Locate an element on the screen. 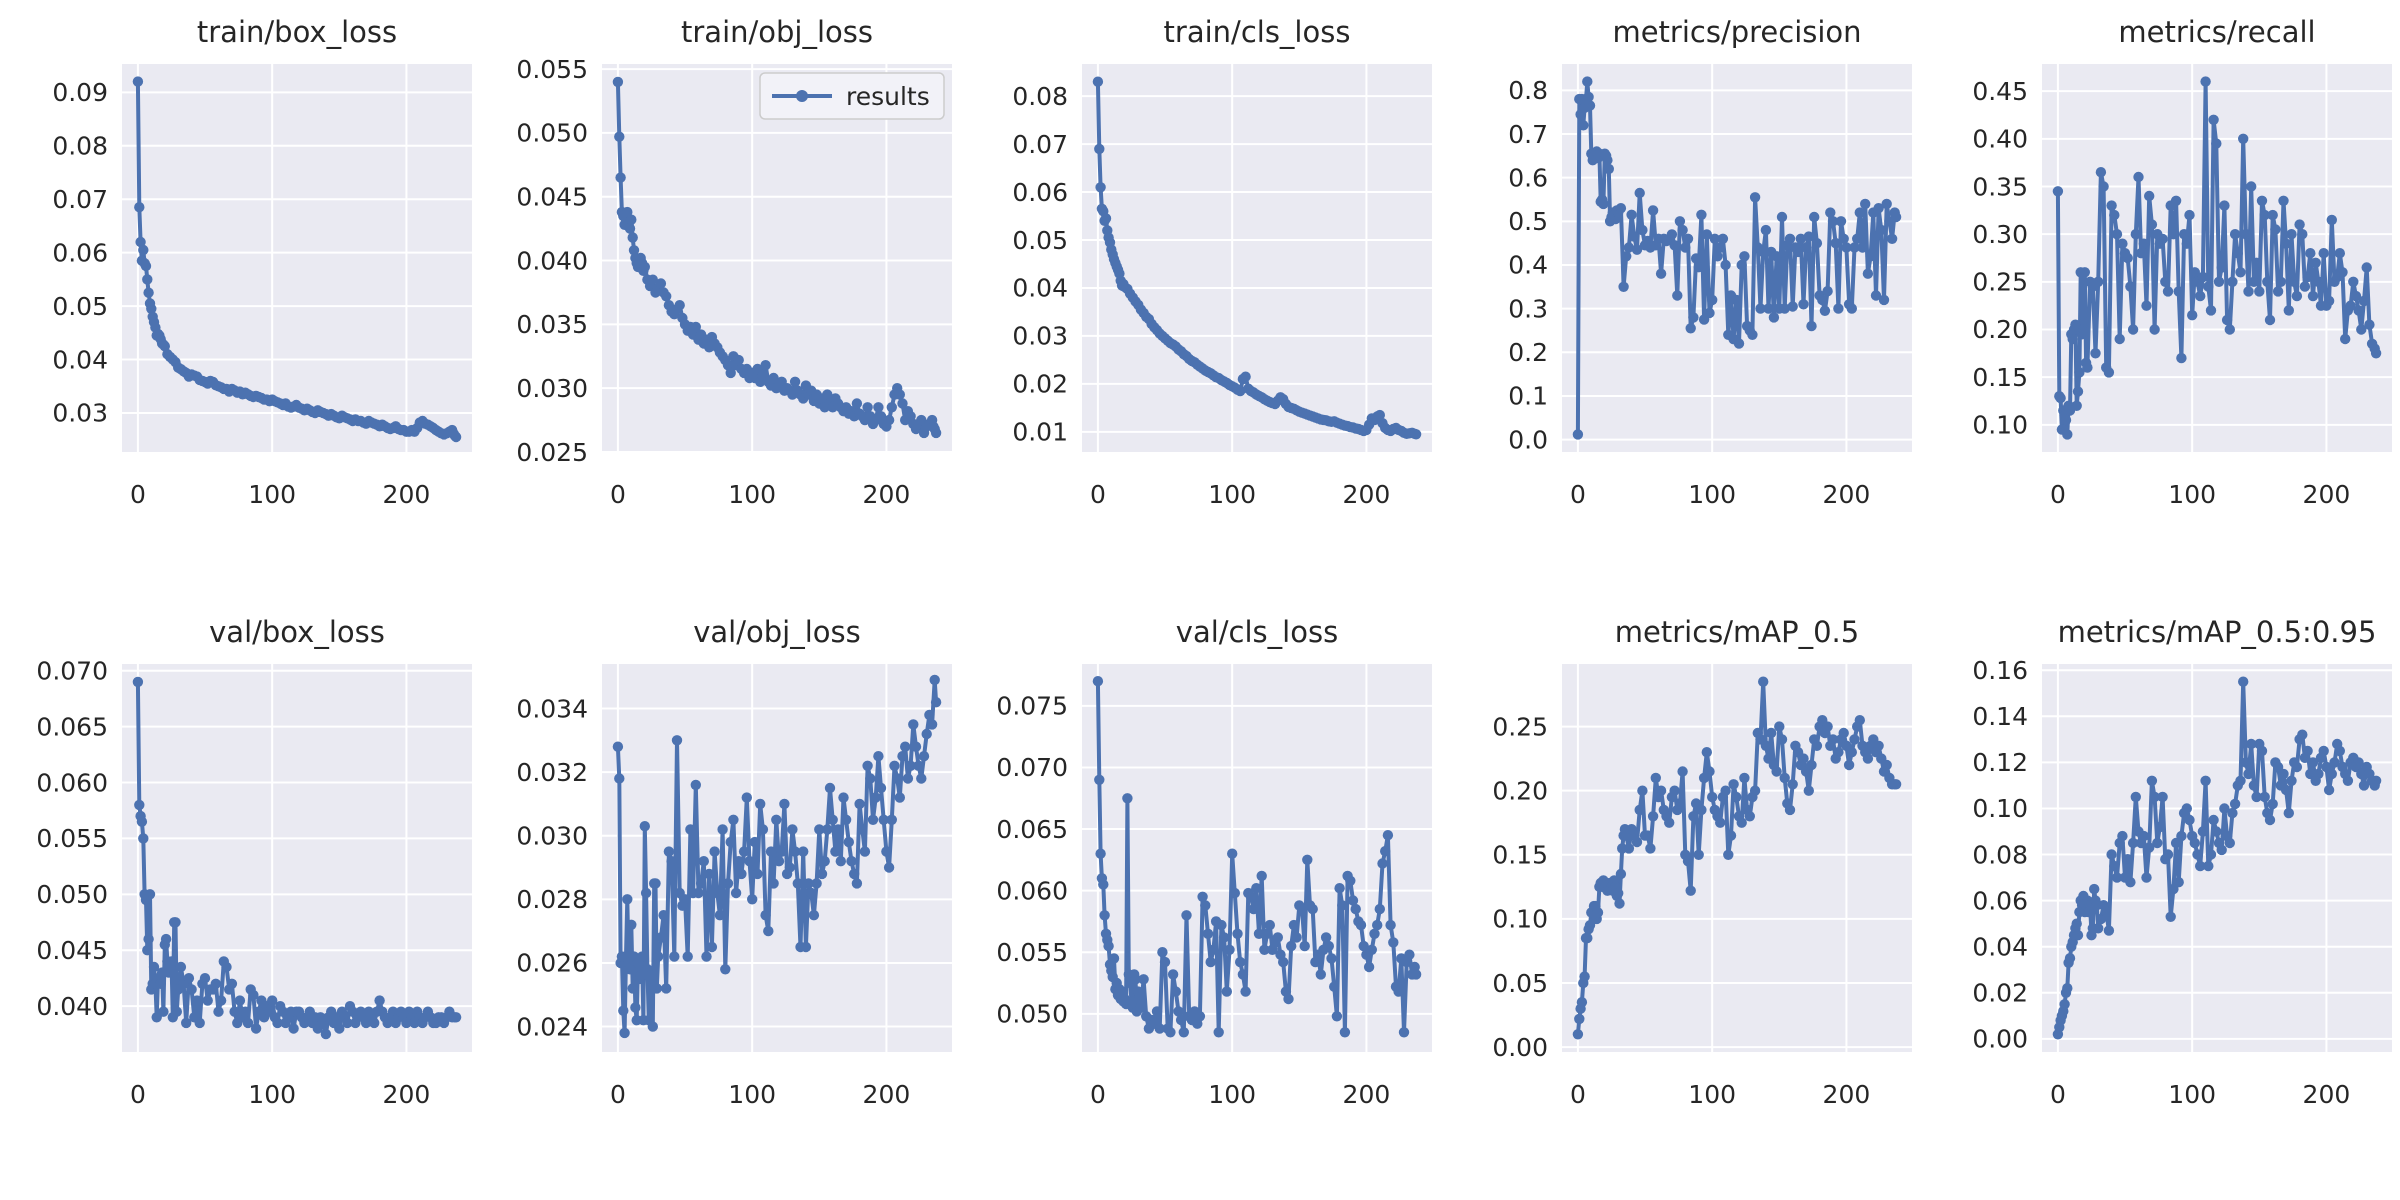 The height and width of the screenshot is (1200, 2400). y-tick-label: 0.045 is located at coordinates (552, 196).